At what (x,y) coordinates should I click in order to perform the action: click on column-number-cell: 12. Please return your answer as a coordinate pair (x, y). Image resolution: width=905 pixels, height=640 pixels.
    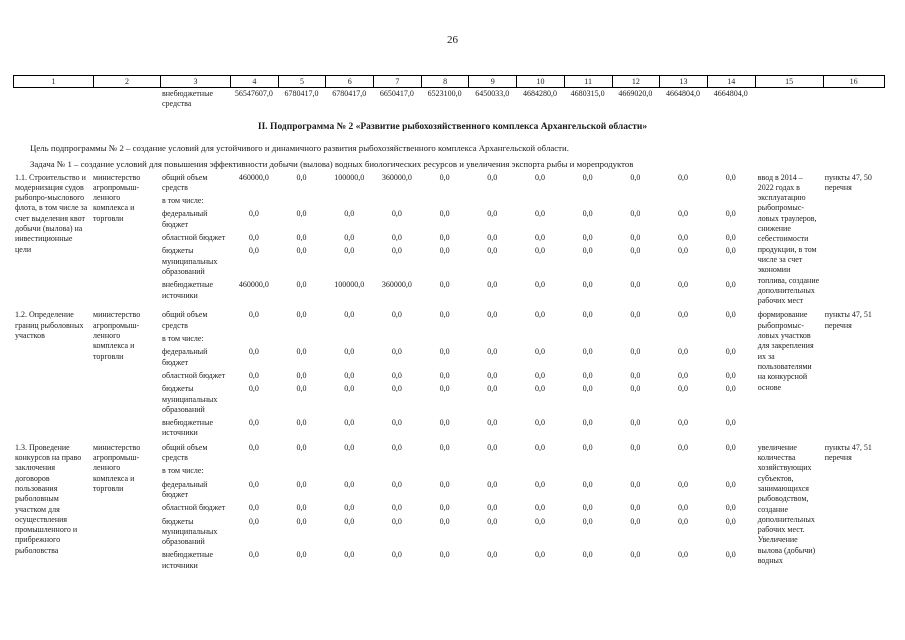
    Looking at the image, I should click on (635, 81).